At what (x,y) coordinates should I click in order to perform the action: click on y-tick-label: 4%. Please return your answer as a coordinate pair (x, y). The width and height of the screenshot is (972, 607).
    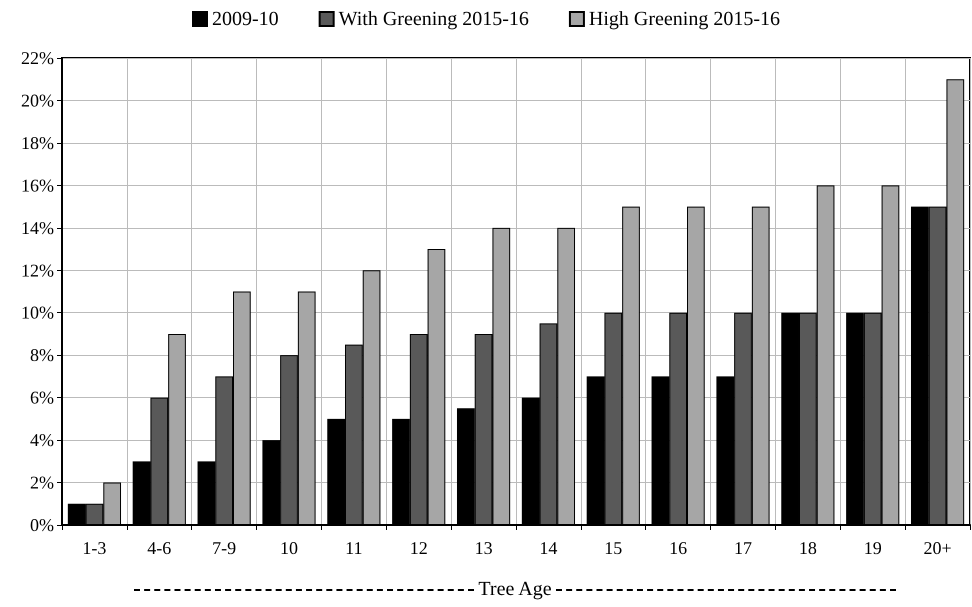
    Looking at the image, I should click on (42, 440).